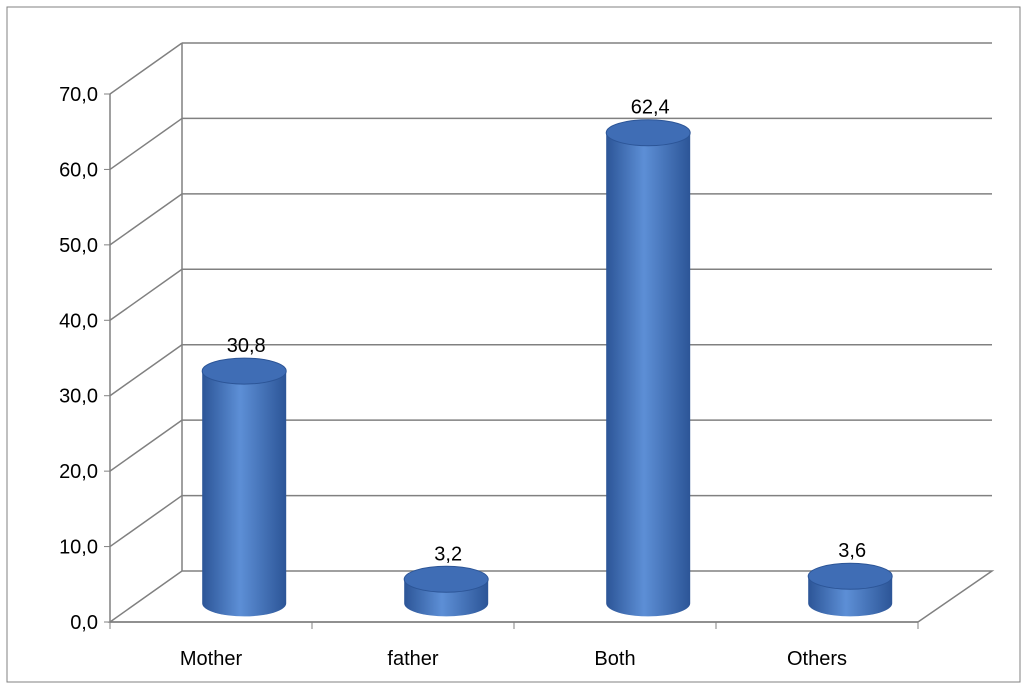 This screenshot has height=694, width=1027. What do you see at coordinates (78, 321) in the screenshot?
I see `y-tick-label: 40,0` at bounding box center [78, 321].